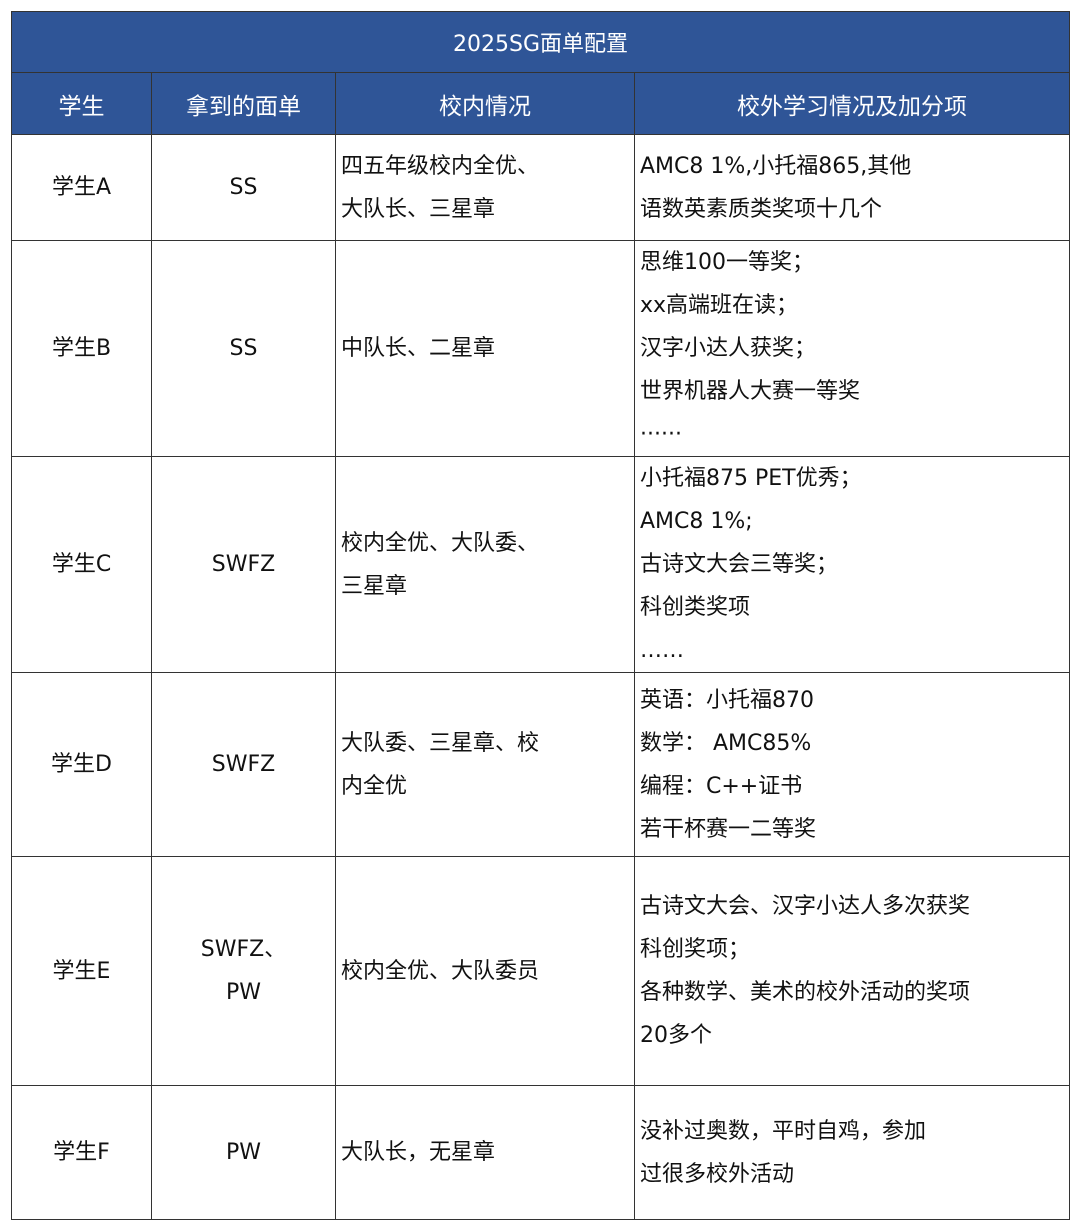 The image size is (1080, 1220). I want to click on student-cell: 学生F, so click(81, 1152).